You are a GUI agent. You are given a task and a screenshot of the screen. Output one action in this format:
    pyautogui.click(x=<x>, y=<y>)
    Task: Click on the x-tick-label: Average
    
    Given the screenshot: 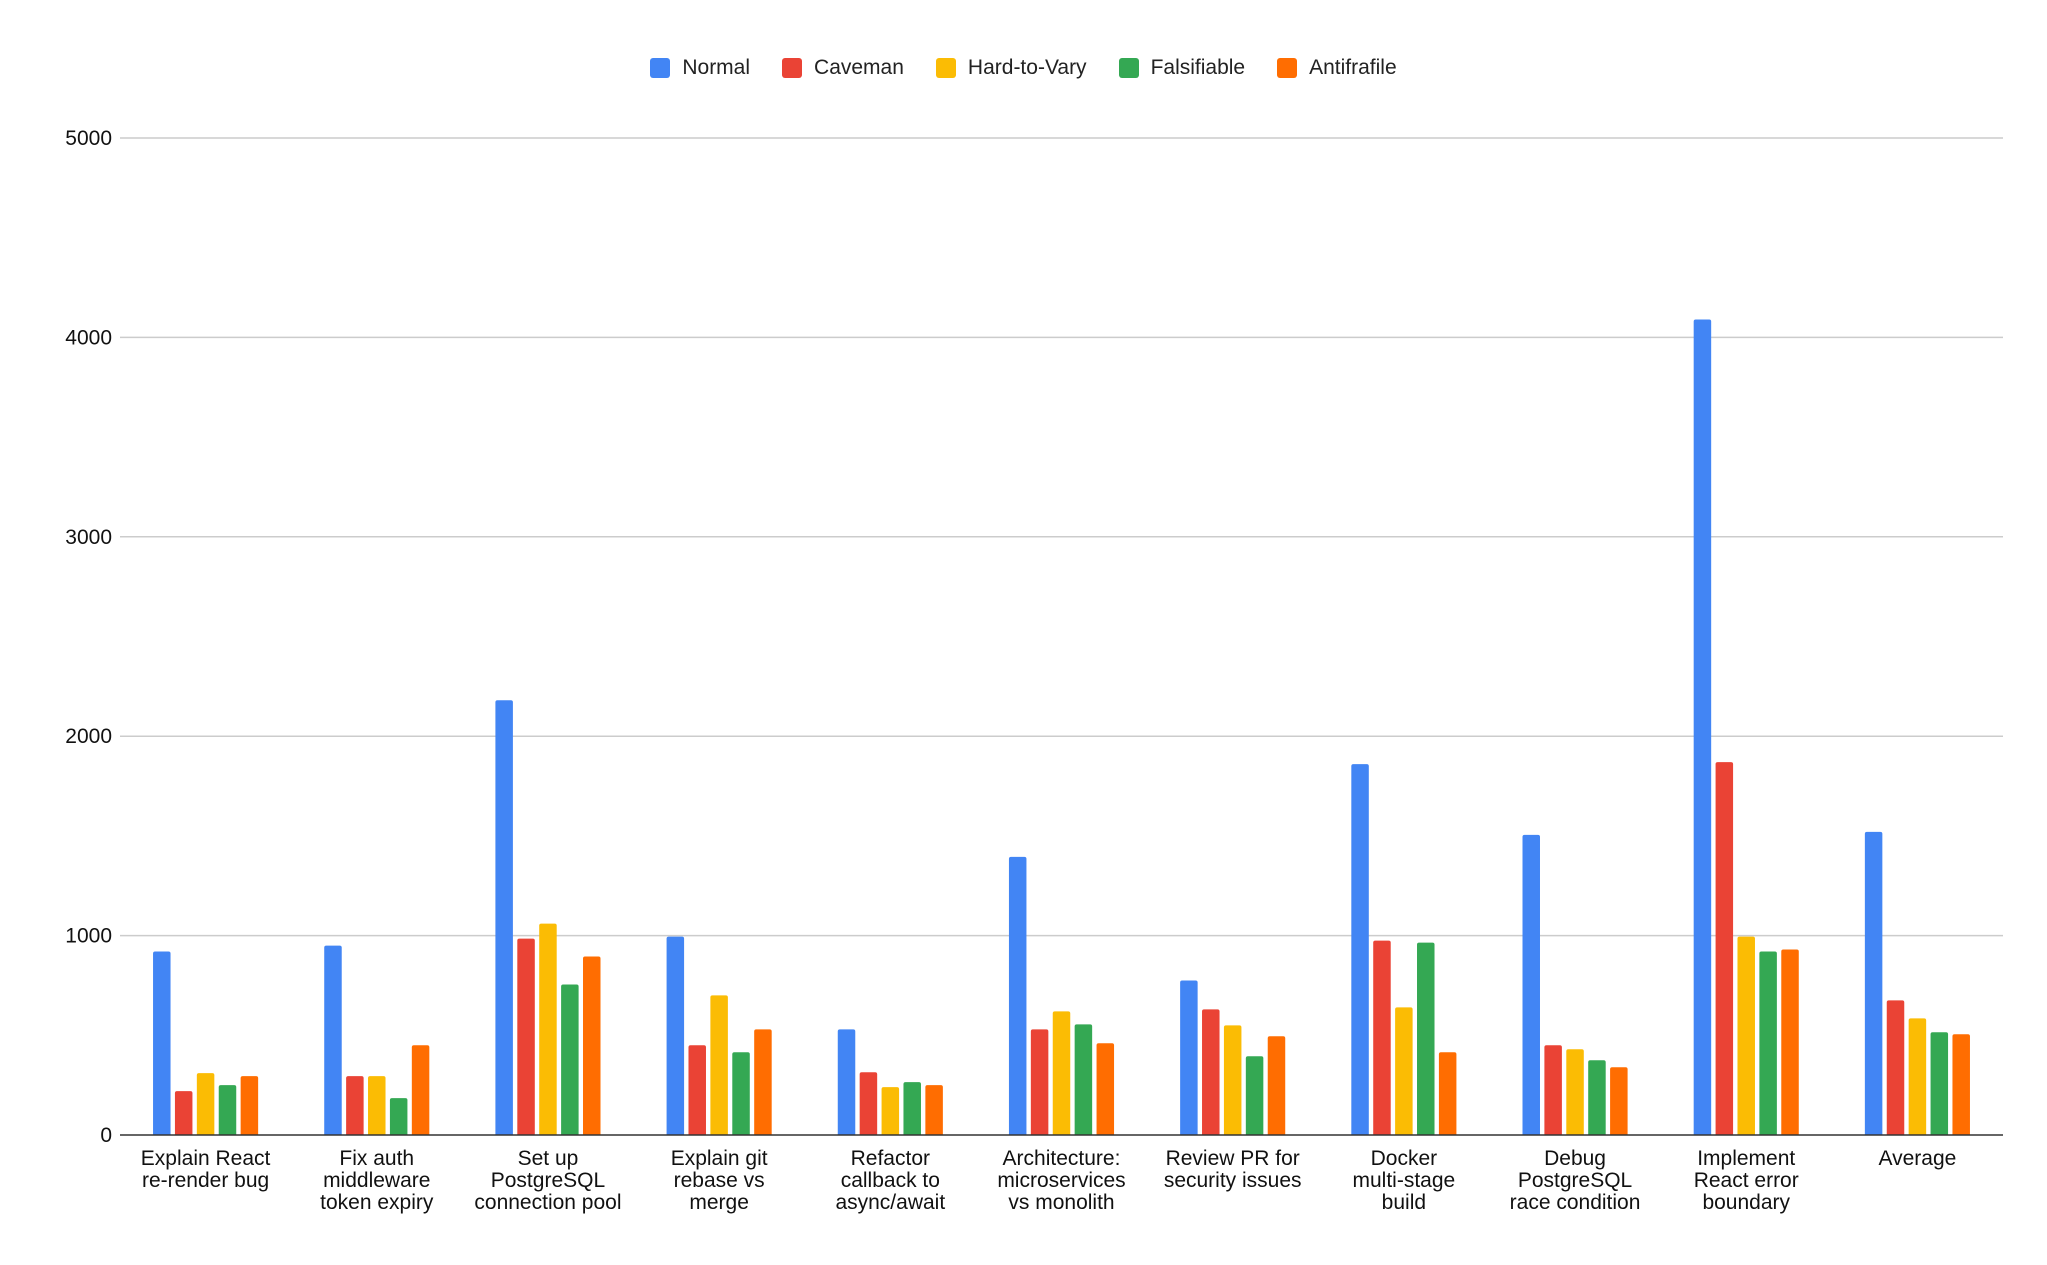 What is the action you would take?
    pyautogui.click(x=1917, y=1158)
    